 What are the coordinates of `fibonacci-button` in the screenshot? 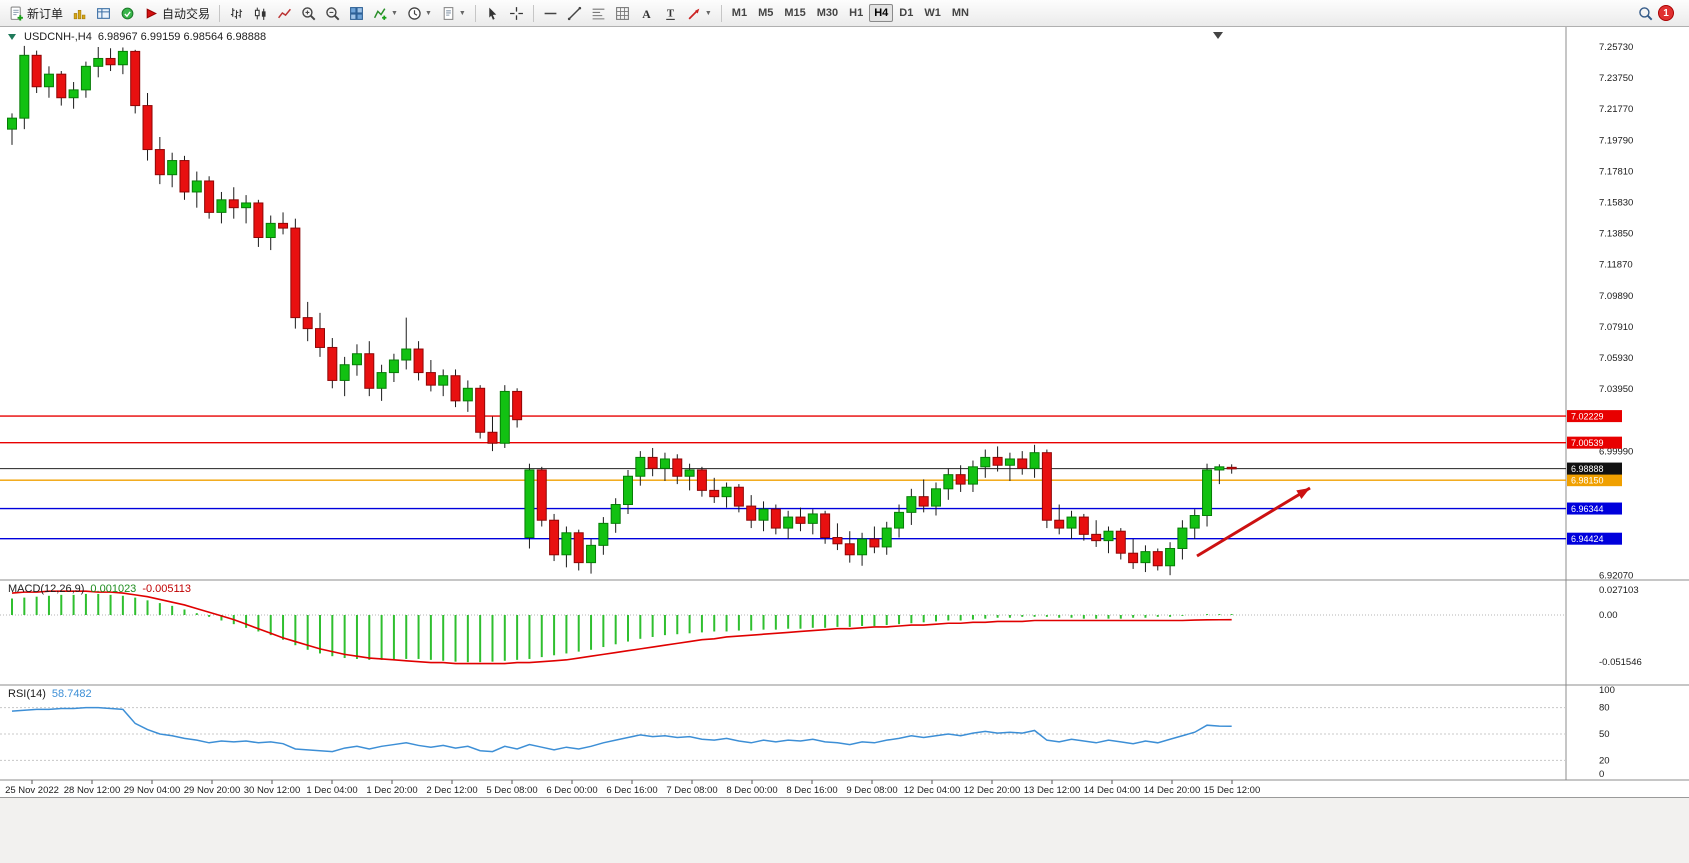 It's located at (598, 13).